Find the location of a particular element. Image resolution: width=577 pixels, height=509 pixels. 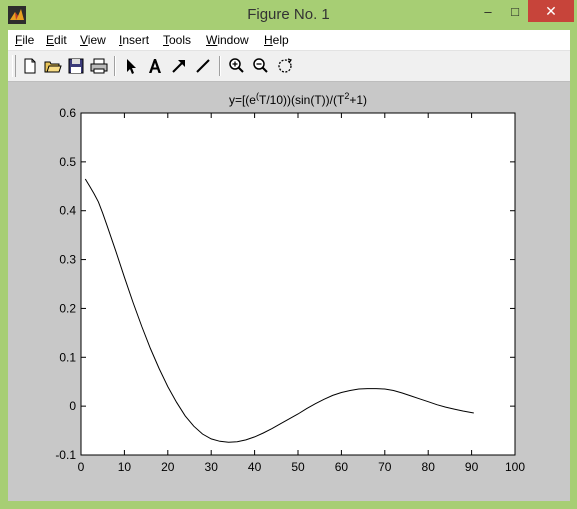

y-tick-label: 0.5 is located at coordinates (67, 162).